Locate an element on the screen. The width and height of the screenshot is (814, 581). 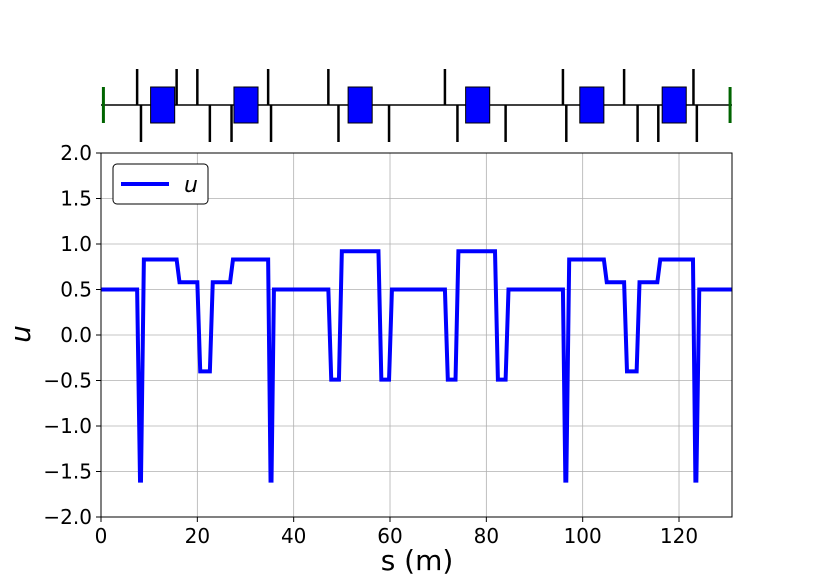
x-tick-label: 0 is located at coordinates (101, 536).